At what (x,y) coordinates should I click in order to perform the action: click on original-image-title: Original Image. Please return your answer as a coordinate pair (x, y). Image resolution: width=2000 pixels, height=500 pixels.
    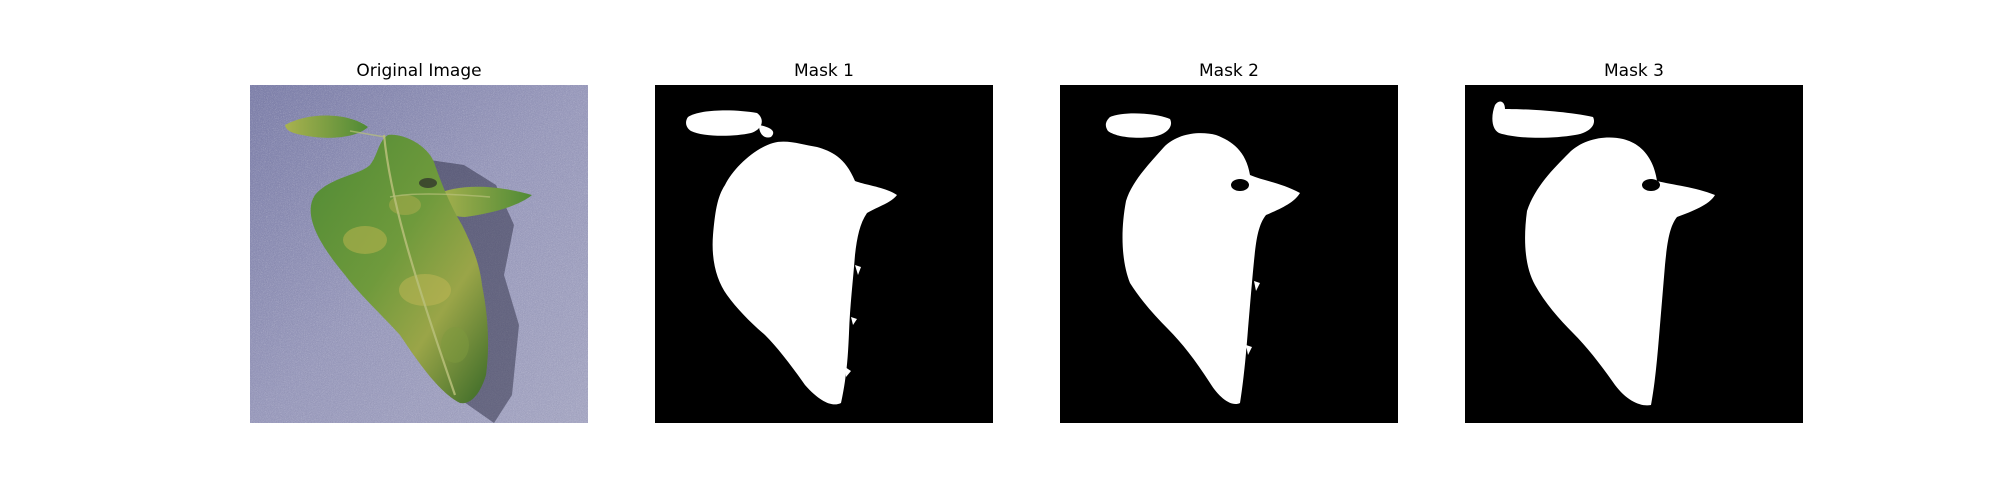
    Looking at the image, I should click on (419, 71).